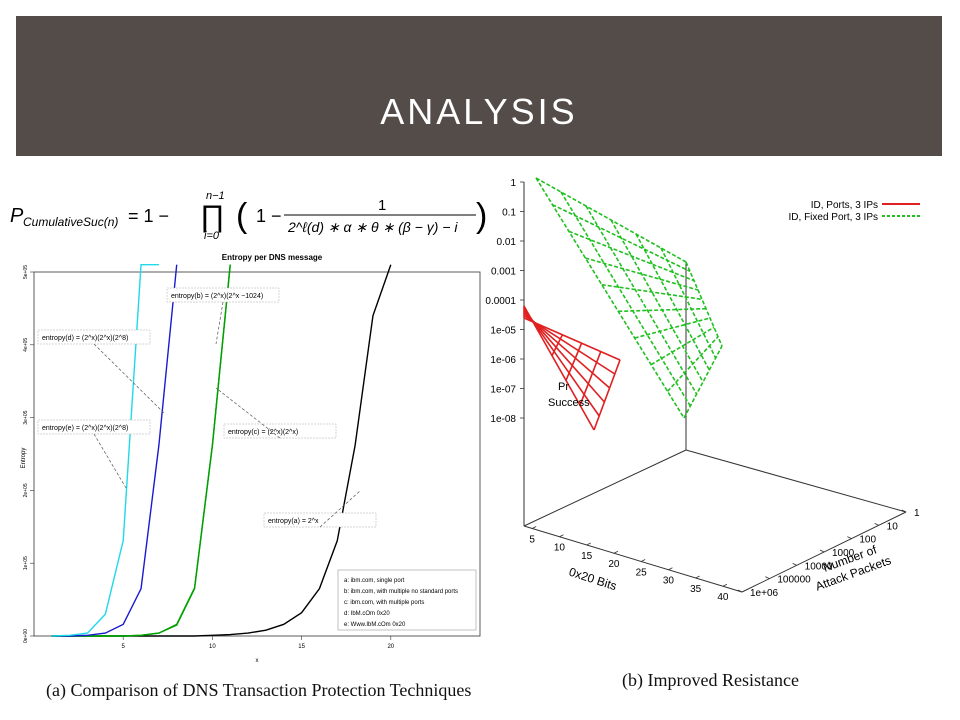  What do you see at coordinates (382, 205) in the screenshot?
I see `formula-numerator: 1` at bounding box center [382, 205].